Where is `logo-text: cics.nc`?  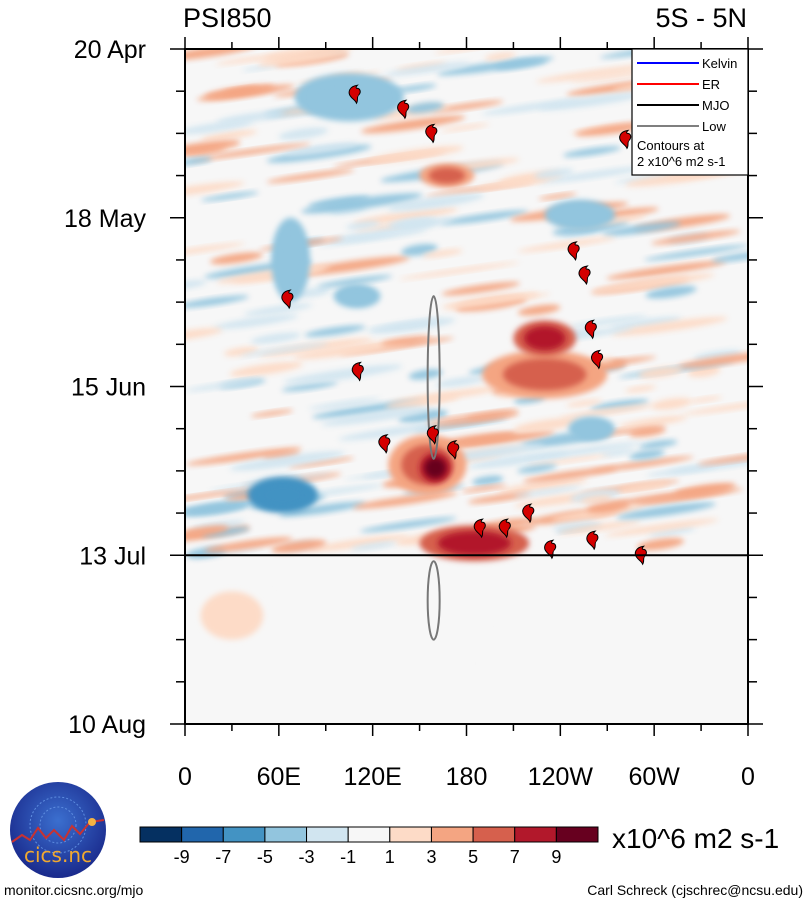 logo-text: cics.nc is located at coordinates (58, 855).